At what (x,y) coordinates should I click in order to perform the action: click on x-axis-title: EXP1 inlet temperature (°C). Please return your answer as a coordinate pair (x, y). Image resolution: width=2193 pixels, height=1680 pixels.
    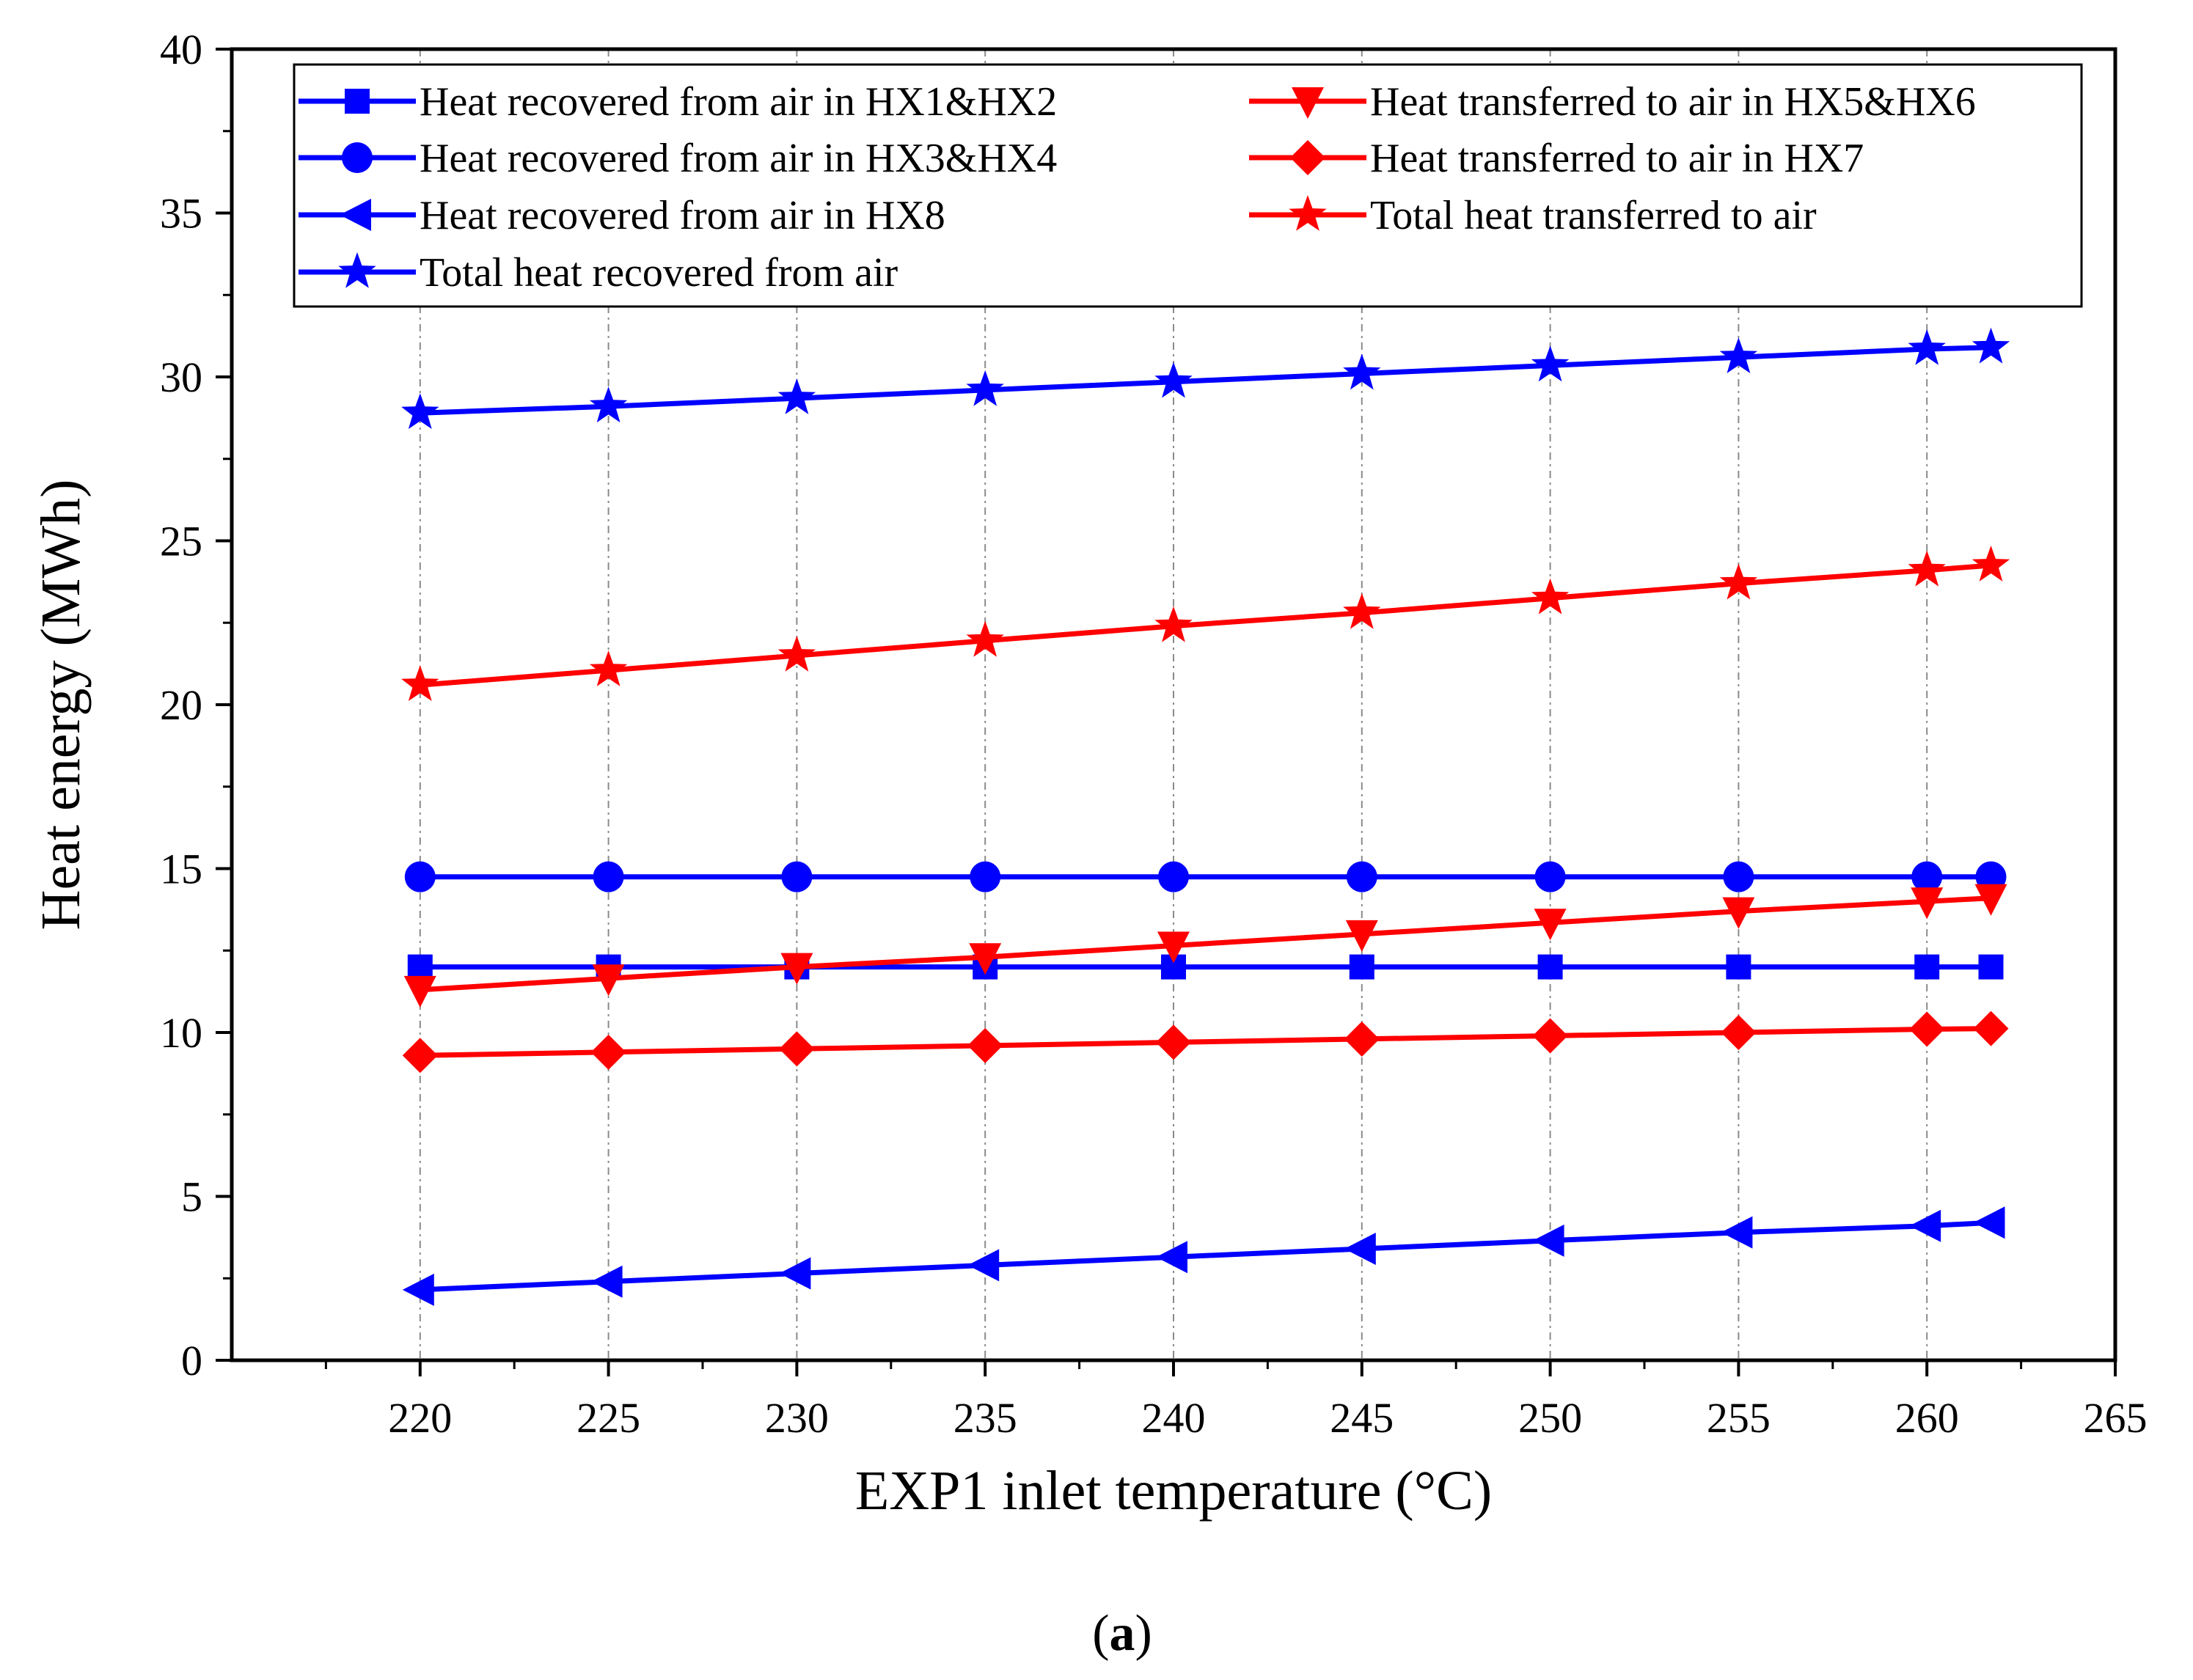
    Looking at the image, I should click on (1173, 1491).